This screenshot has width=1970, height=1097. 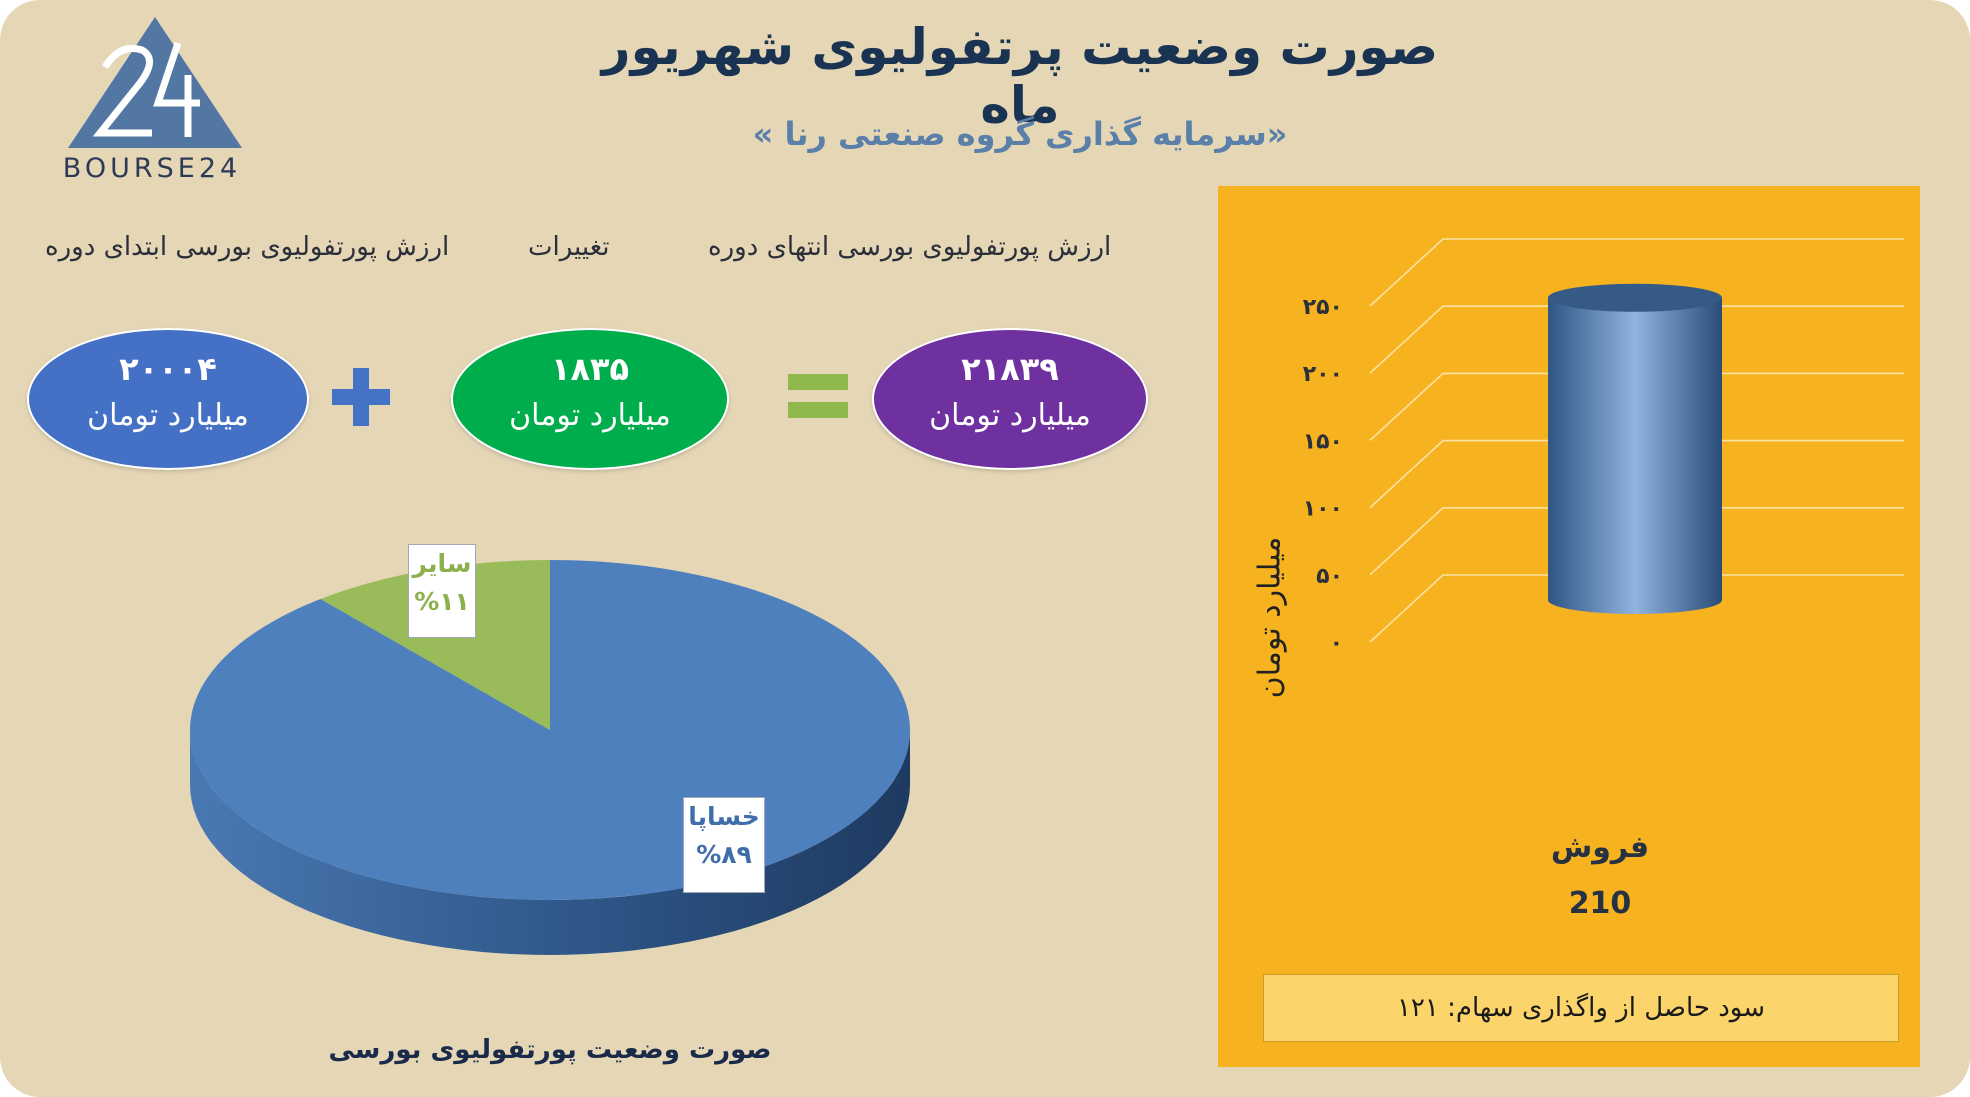 I want to click on start-value: ۲۰۰۰۴, so click(x=168, y=369).